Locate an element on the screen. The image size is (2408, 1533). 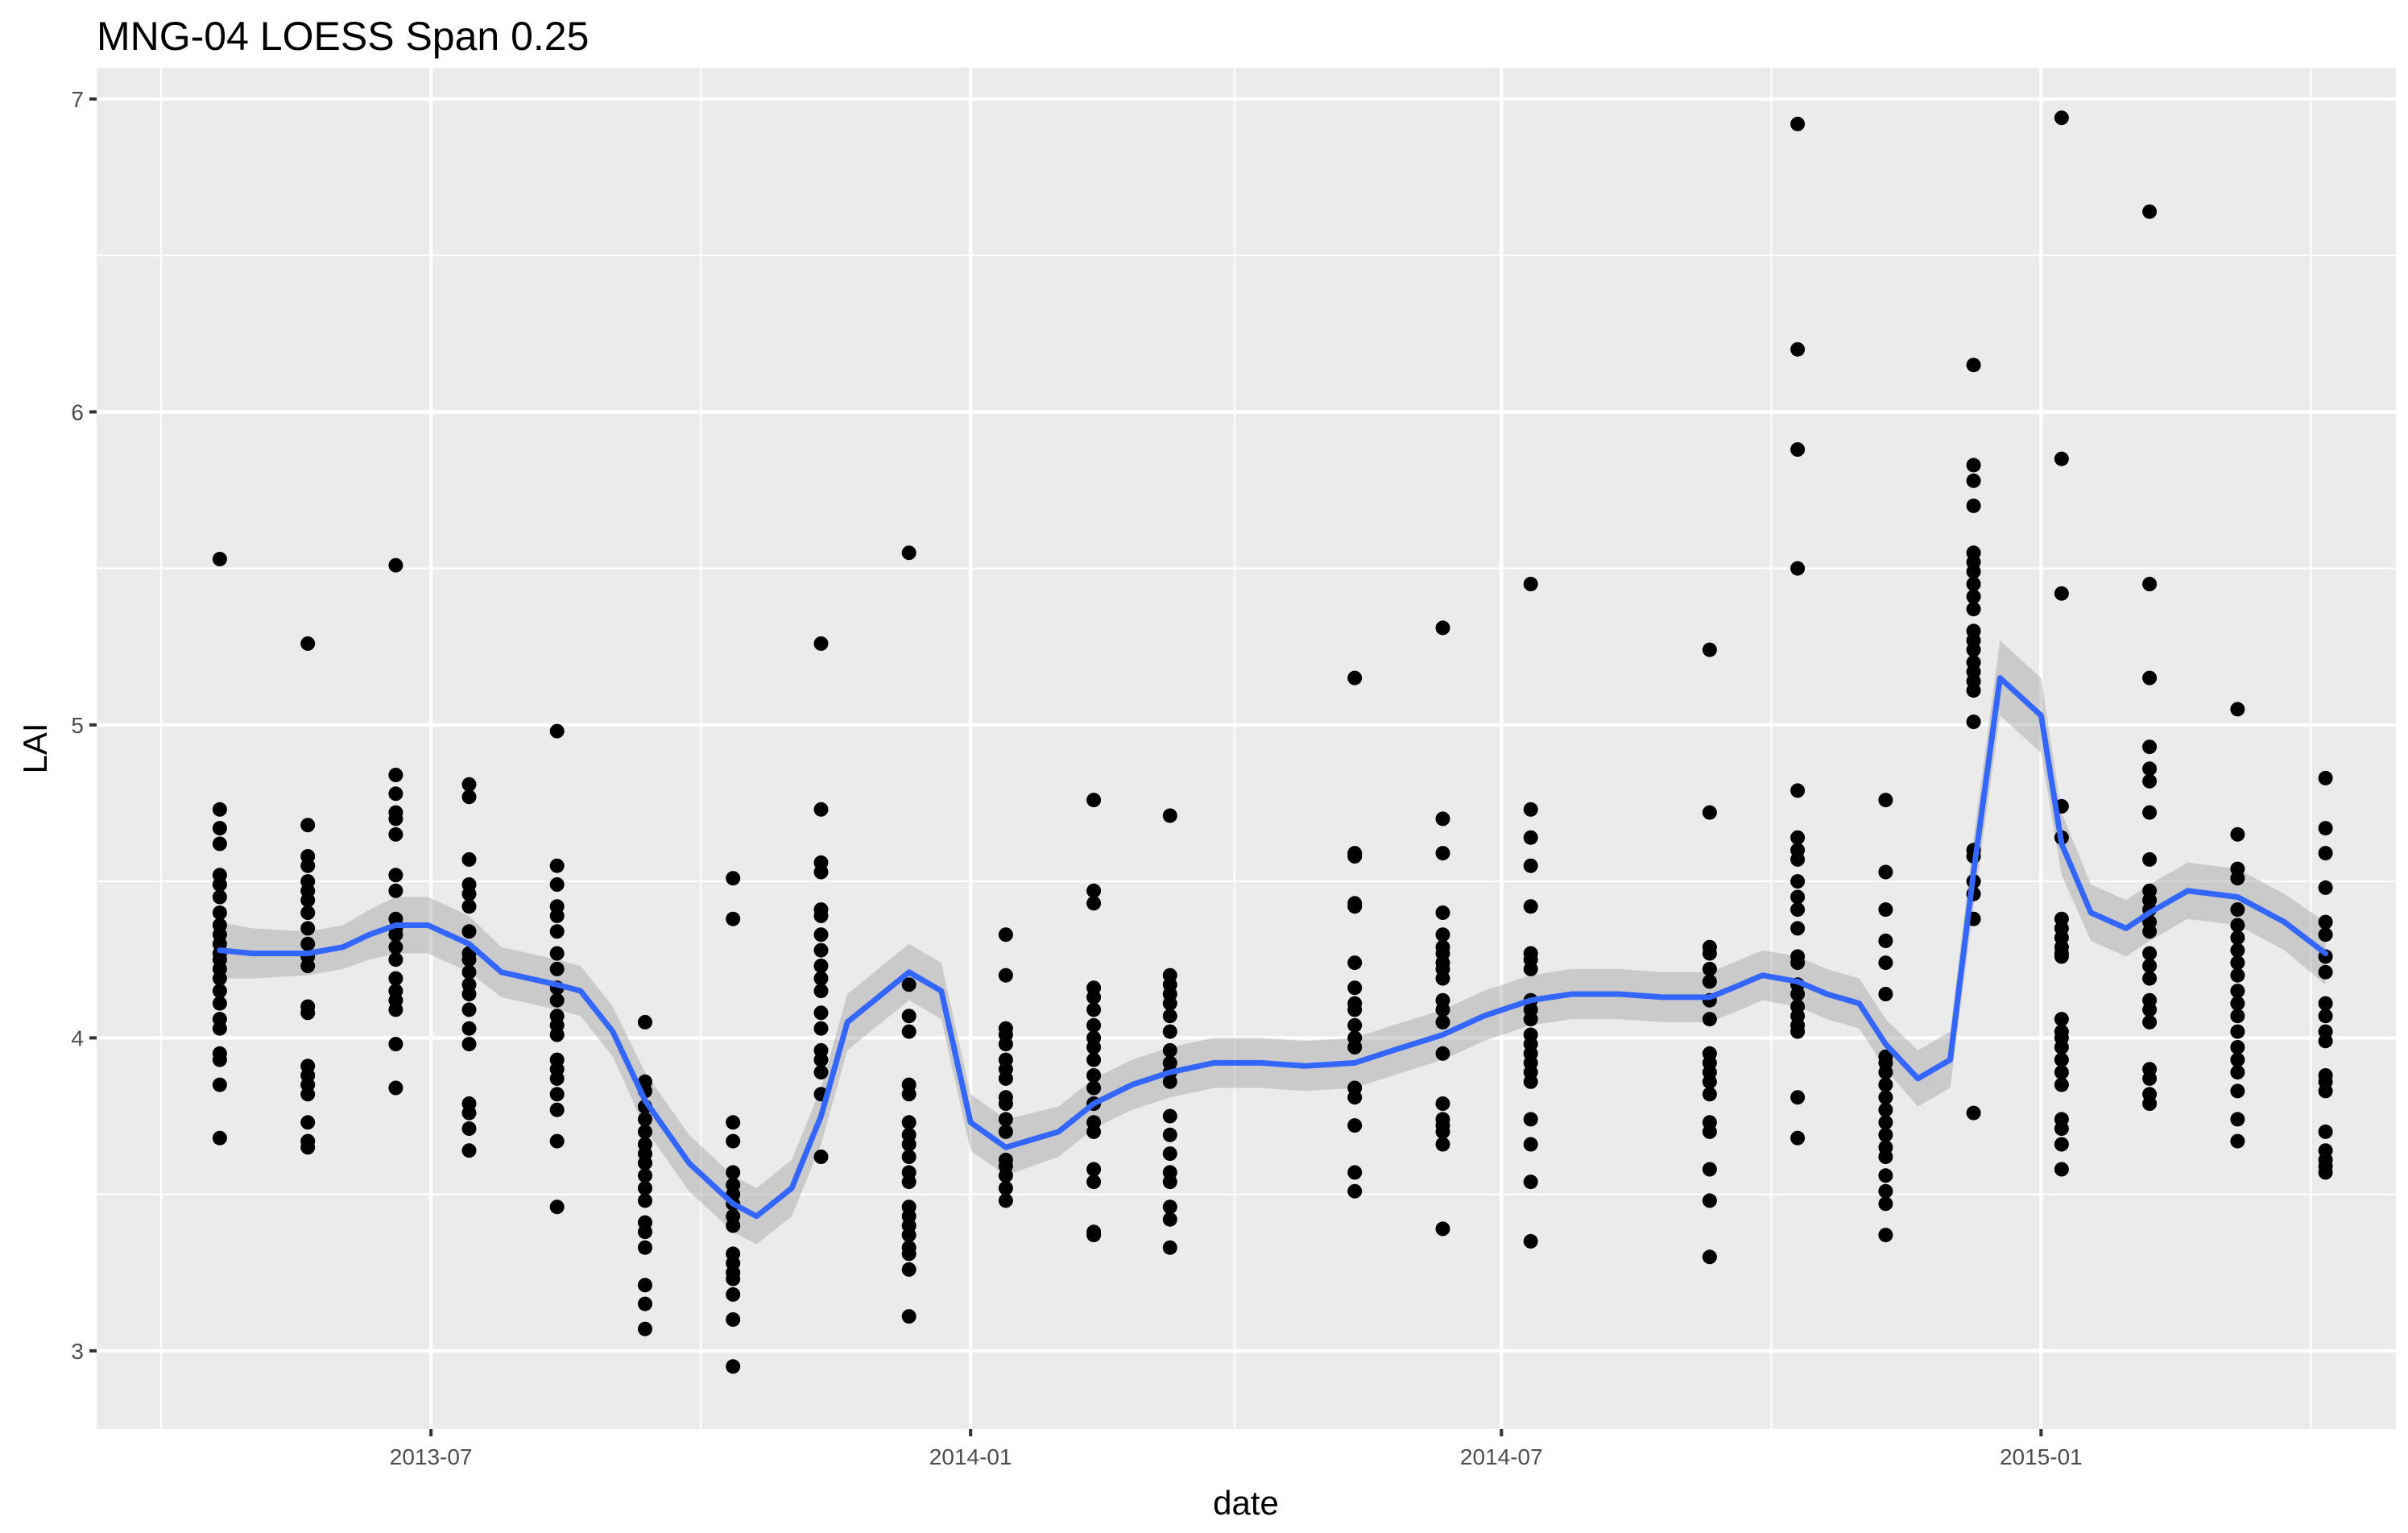
y-axis-title: LAI is located at coordinates (35, 748).